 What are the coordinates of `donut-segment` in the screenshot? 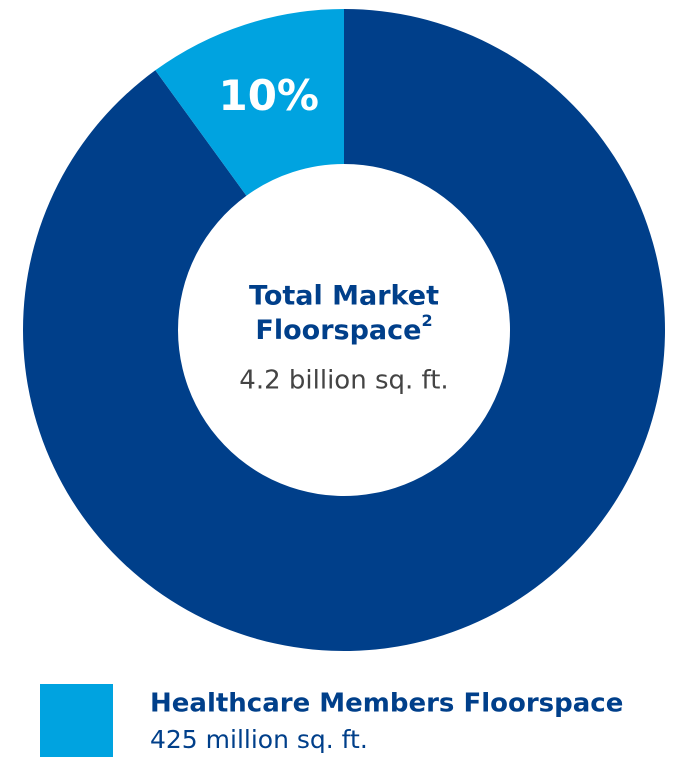 It's located at (249, 102).